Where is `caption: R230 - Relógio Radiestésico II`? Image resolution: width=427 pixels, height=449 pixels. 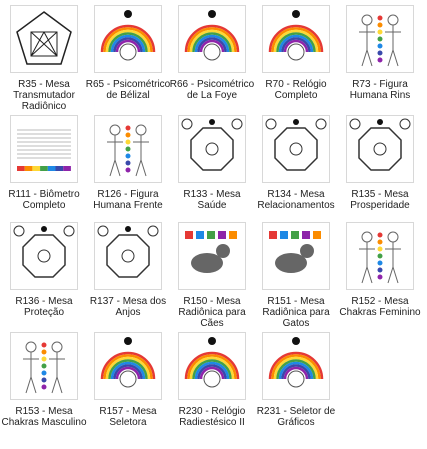
caption: R230 - Relógio Radiestésico II is located at coordinates (212, 417).